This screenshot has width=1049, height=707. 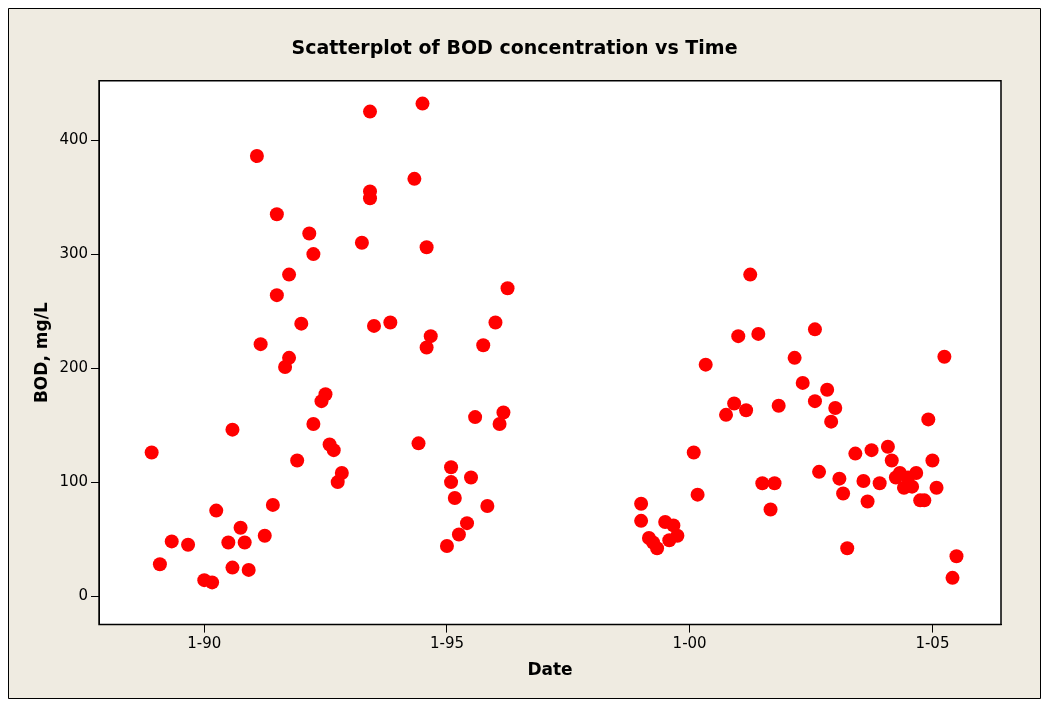 I want to click on y-tick-label: 300, so click(x=74, y=252).